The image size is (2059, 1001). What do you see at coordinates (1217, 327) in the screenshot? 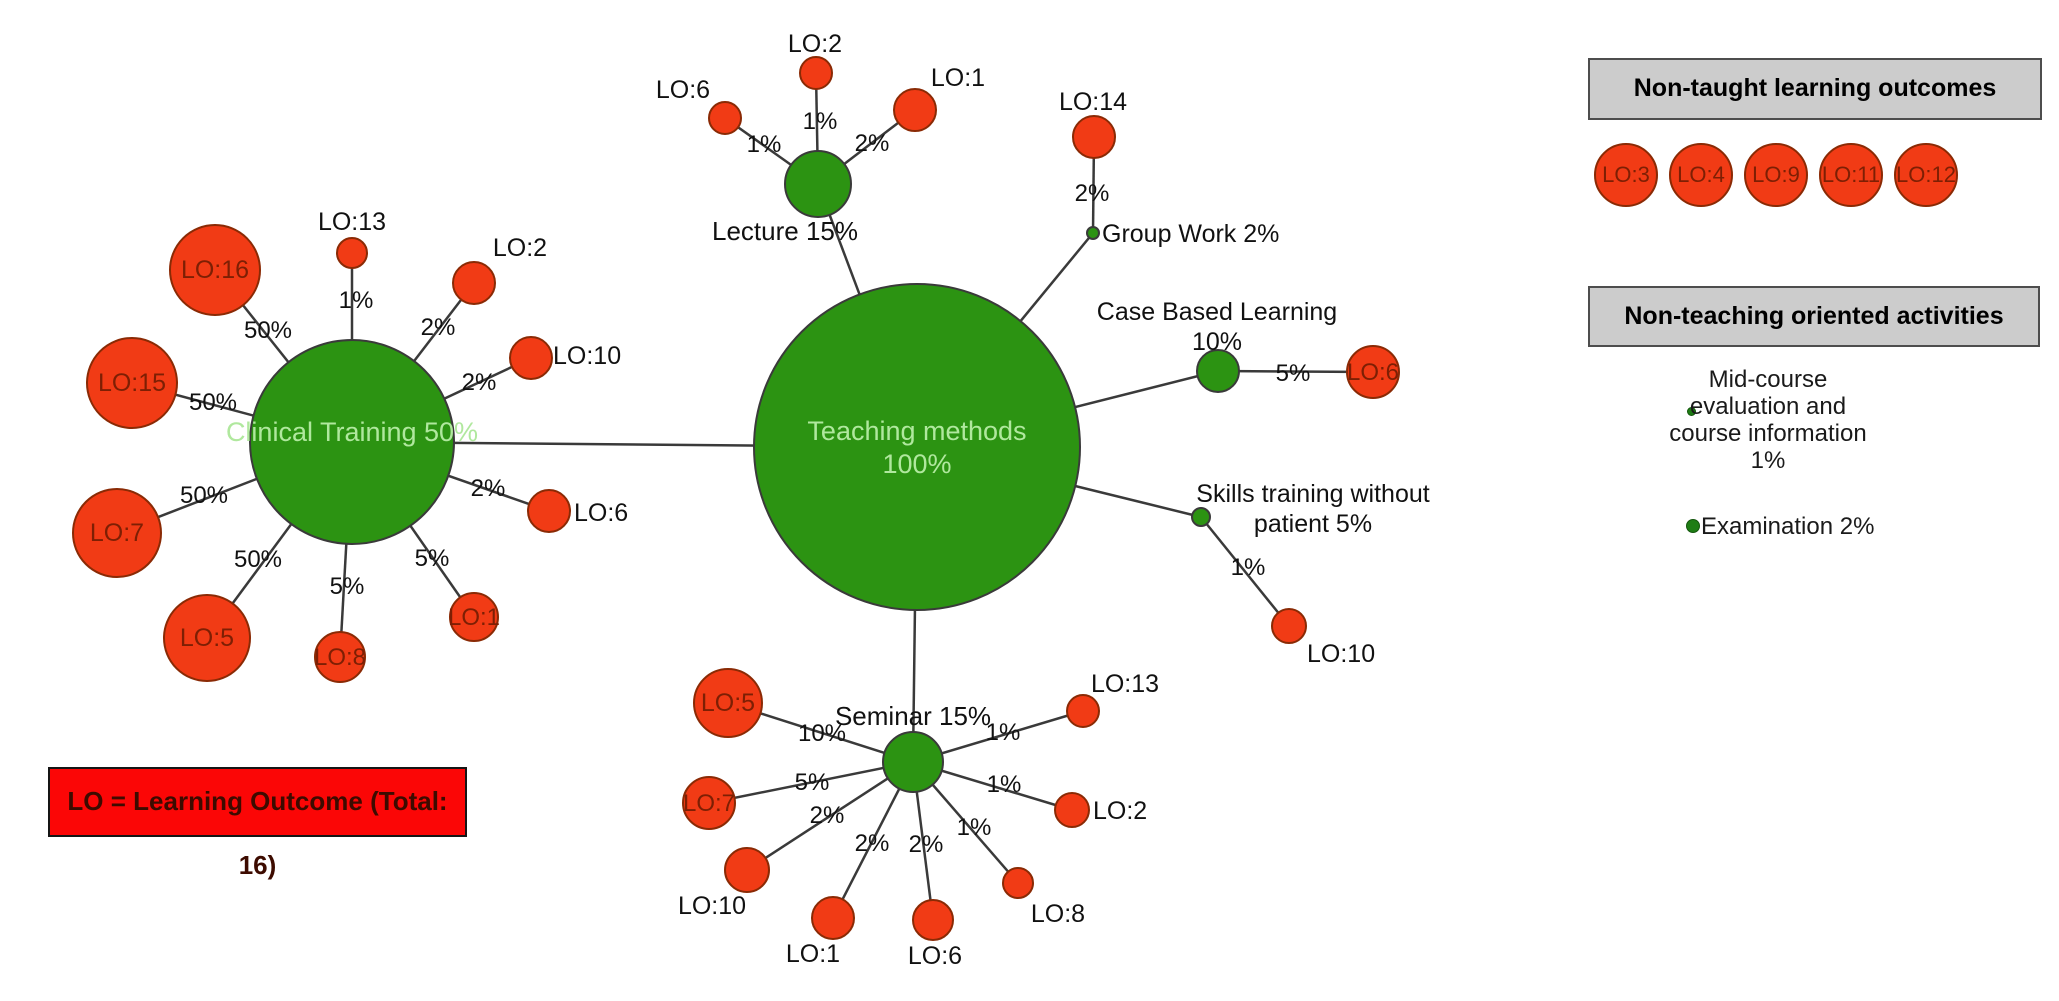
I see `node-label-case-based-learning: Case Based Learning 10%` at bounding box center [1217, 327].